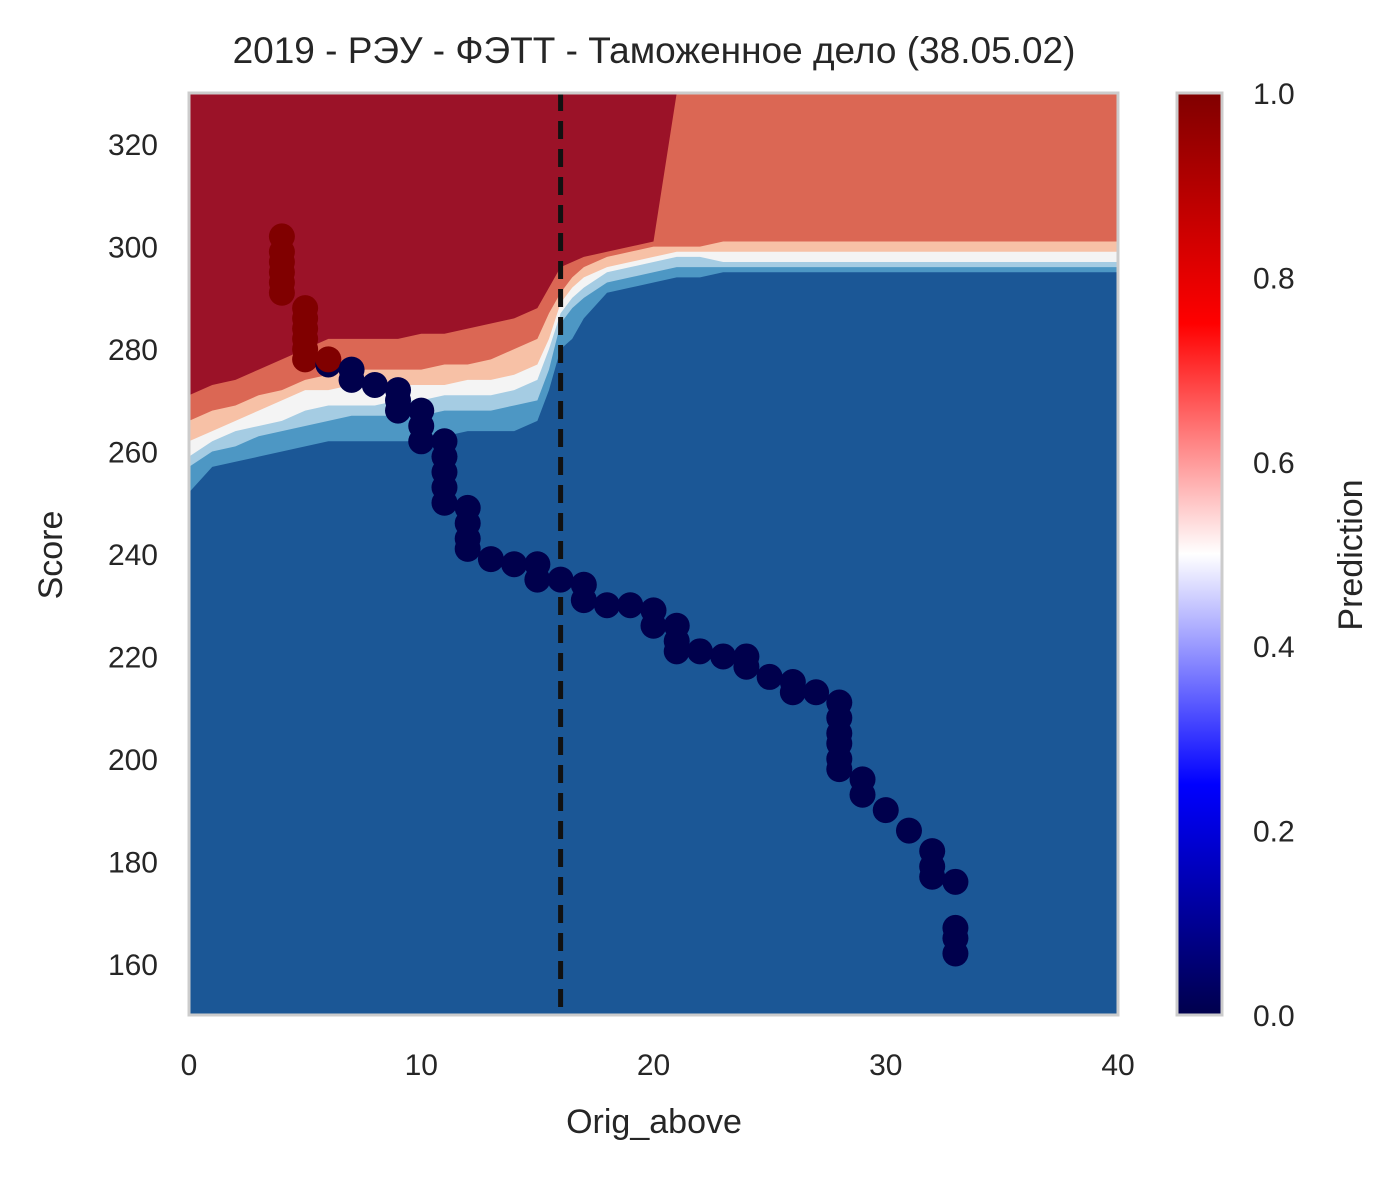 The width and height of the screenshot is (1399, 1178). I want to click on y-tick-labels: 160 180 200 220 240 260 280 300 320, so click(133, 555).